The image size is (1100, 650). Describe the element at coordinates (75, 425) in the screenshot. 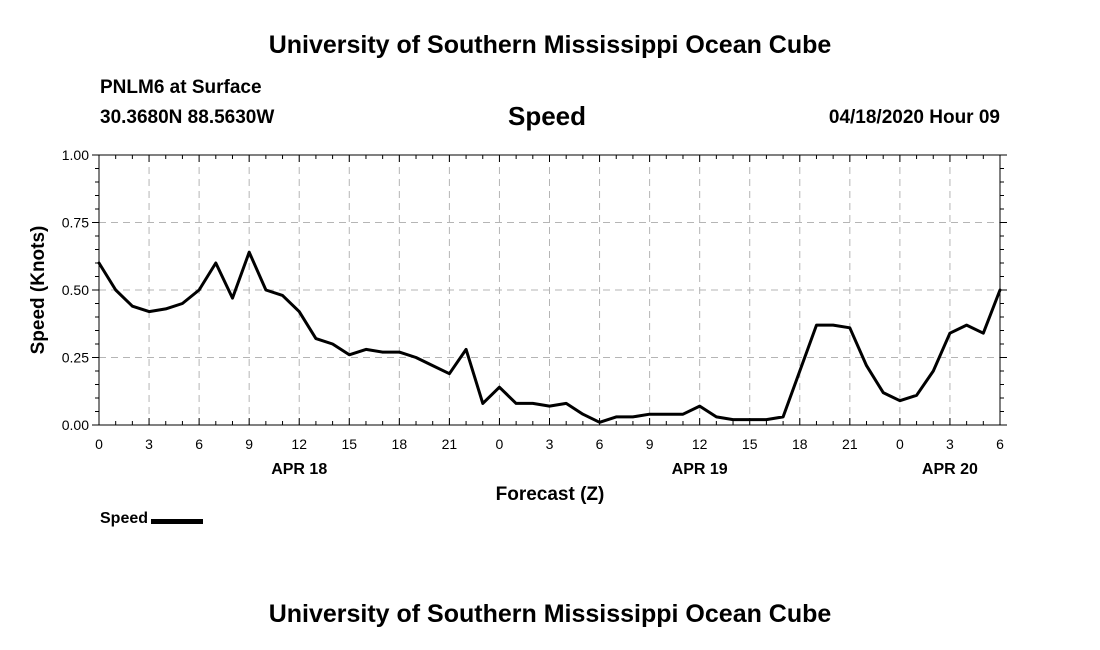

I see `y-tick-label: 0.00` at that location.